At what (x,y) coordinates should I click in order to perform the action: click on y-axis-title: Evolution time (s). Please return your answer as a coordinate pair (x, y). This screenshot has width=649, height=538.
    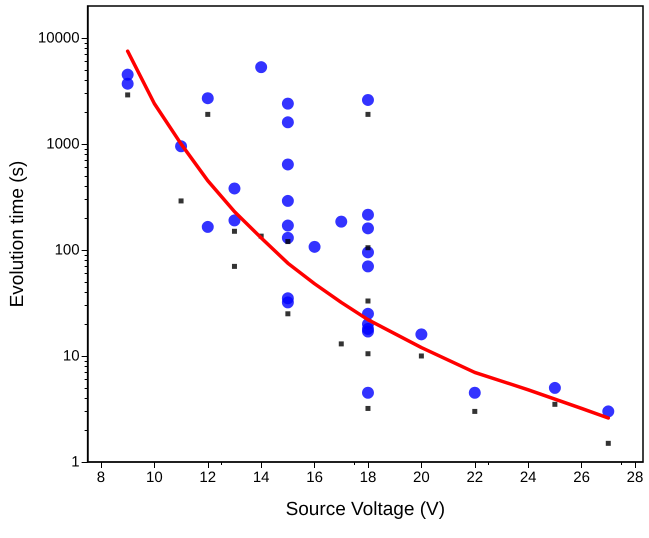
    Looking at the image, I should click on (17, 234).